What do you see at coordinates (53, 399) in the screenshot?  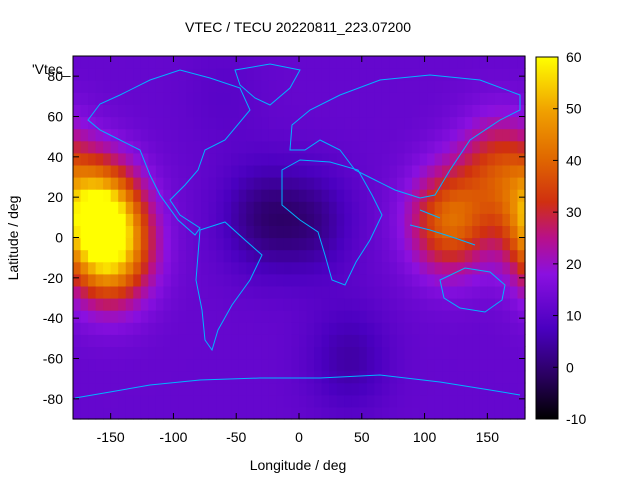 I see `y-tick-label: -80` at bounding box center [53, 399].